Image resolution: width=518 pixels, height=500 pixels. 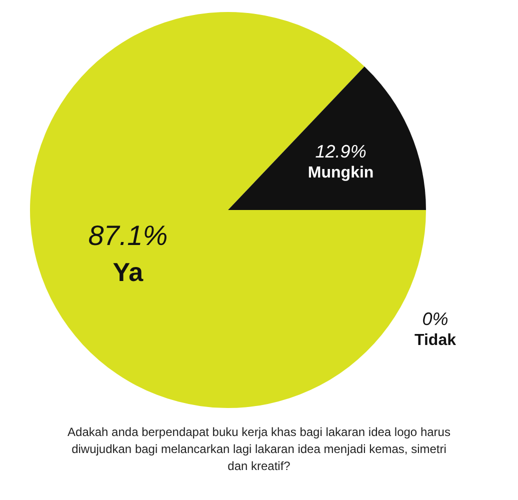 What do you see at coordinates (128, 235) in the screenshot?
I see `data-label: 87.1%` at bounding box center [128, 235].